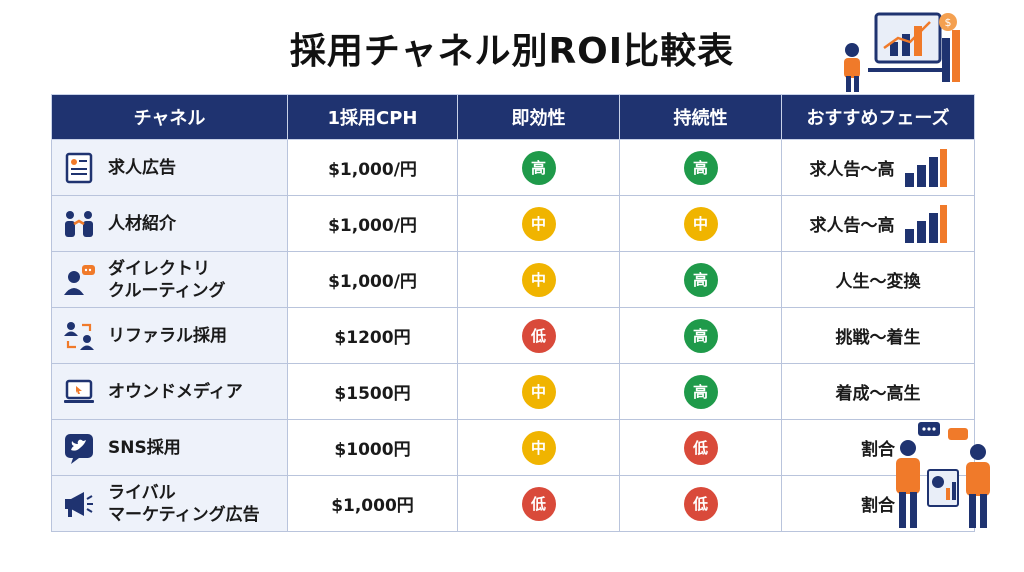  I want to click on cph-cell: $1000円, so click(372, 447).